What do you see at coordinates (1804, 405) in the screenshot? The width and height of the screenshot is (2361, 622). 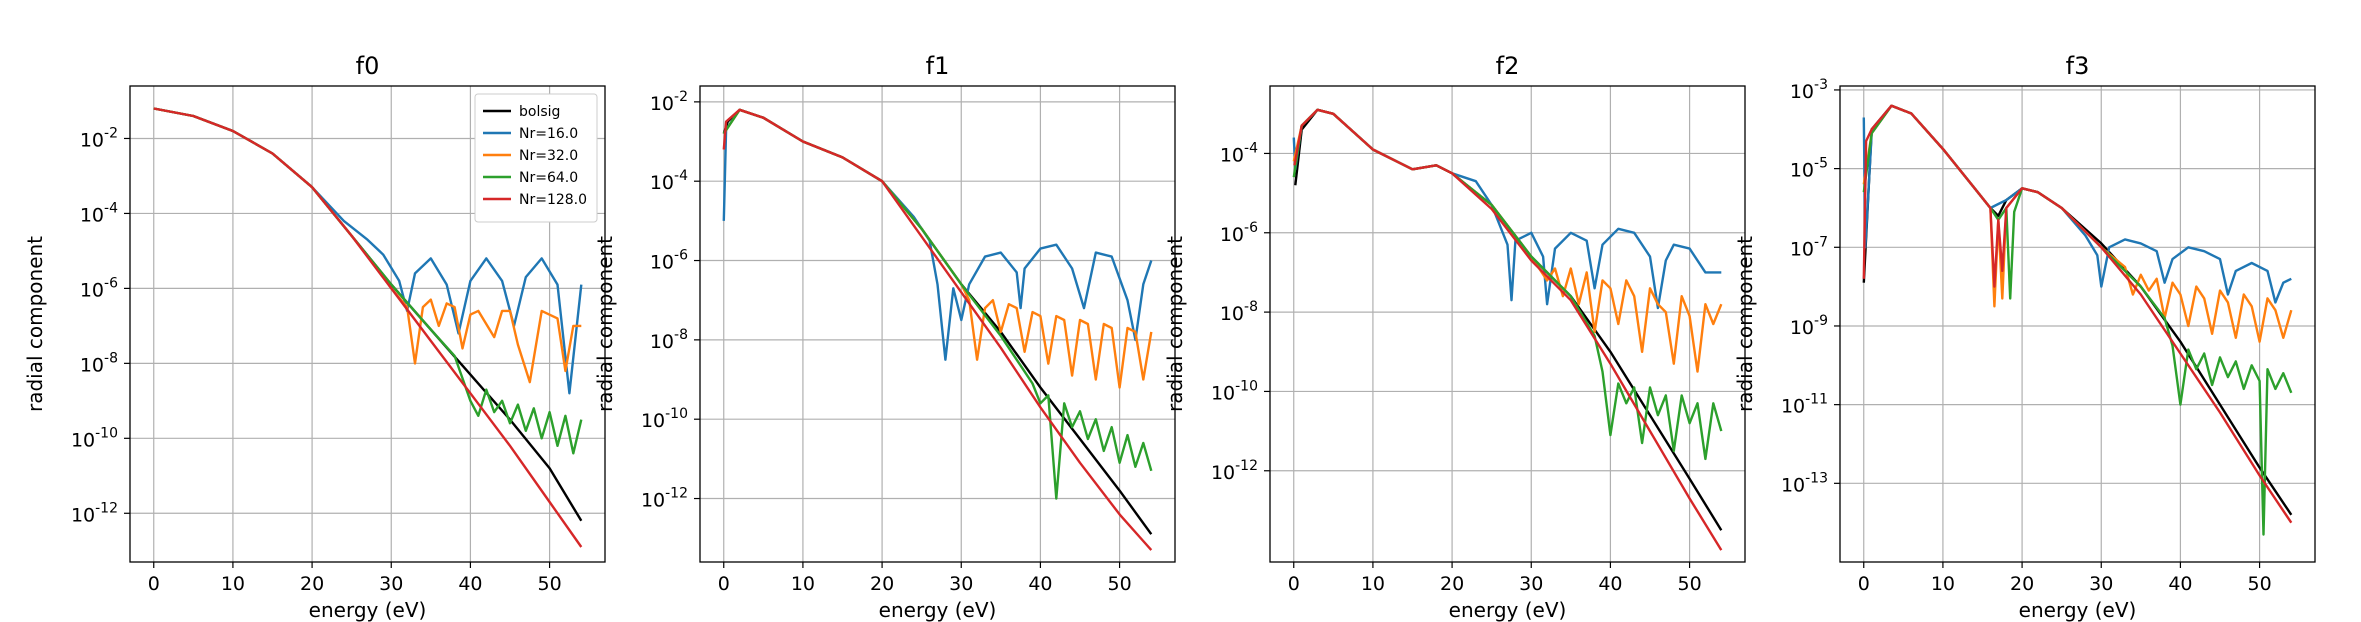 I see `y-tick-label: 10⁻¹¹` at bounding box center [1804, 405].